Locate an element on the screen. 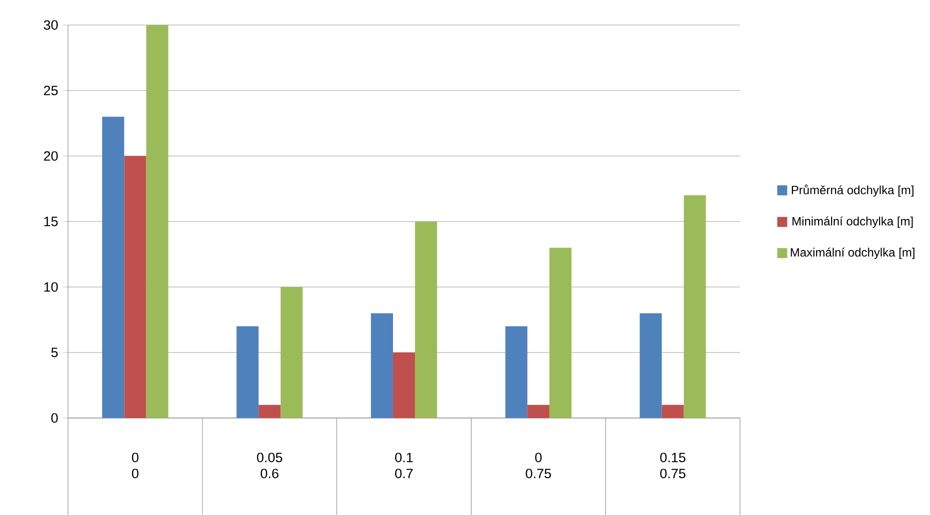 The width and height of the screenshot is (930, 515). legend-label: Minimální odchylka [m] is located at coordinates (852, 222).